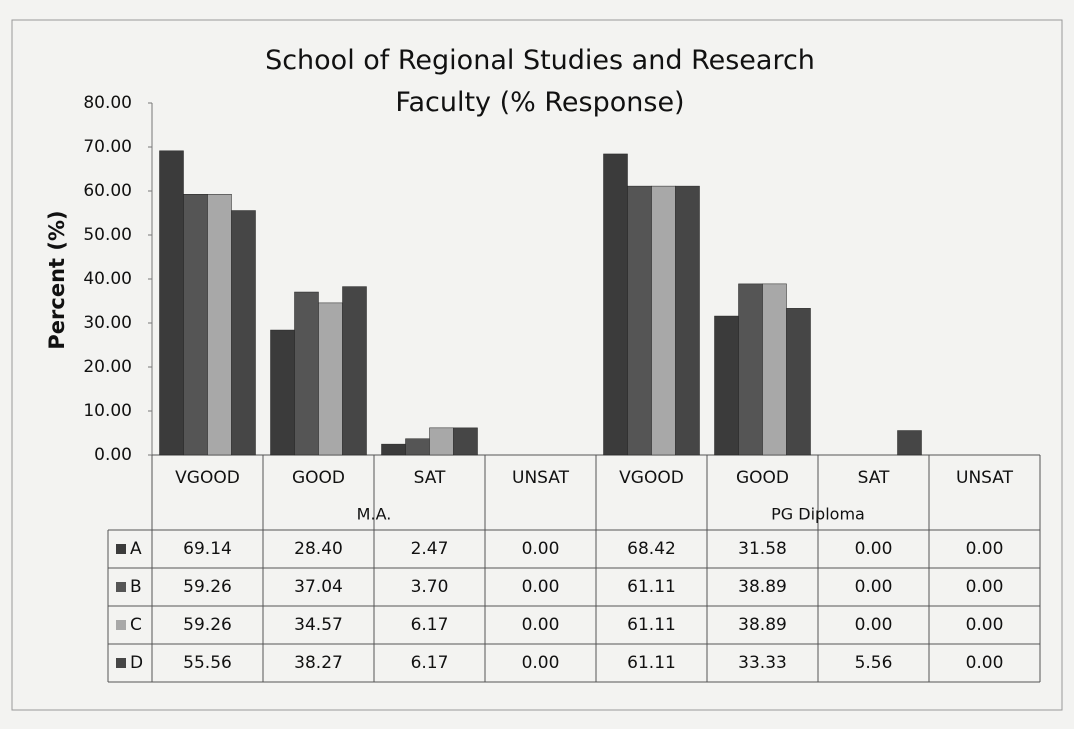 Image resolution: width=1074 pixels, height=729 pixels. I want to click on table-value: 34.57, so click(318, 625).